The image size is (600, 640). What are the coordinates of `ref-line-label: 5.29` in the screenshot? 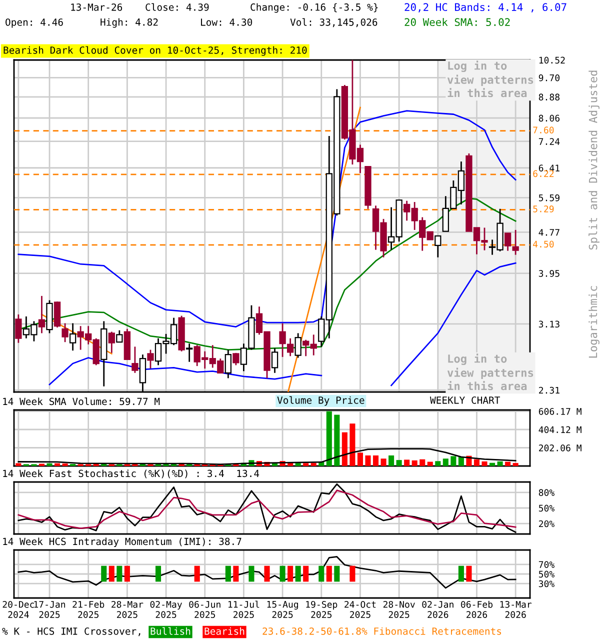 It's located at (543, 209).